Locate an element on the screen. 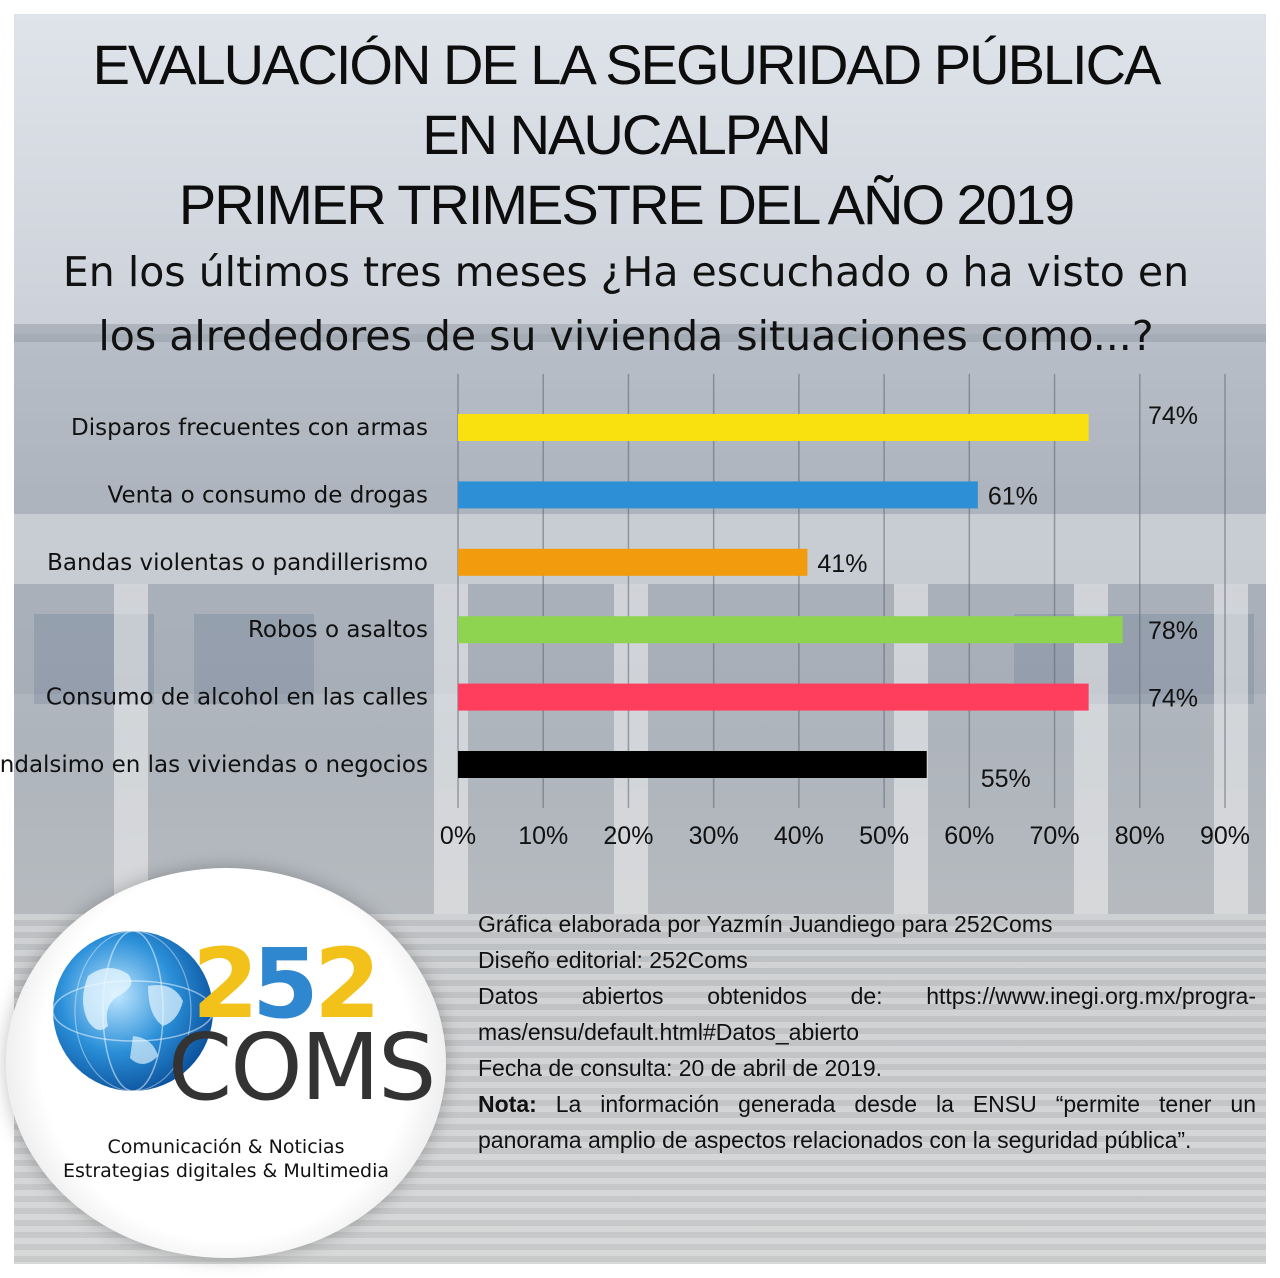 The height and width of the screenshot is (1278, 1280). globe-icon is located at coordinates (133, 1011).